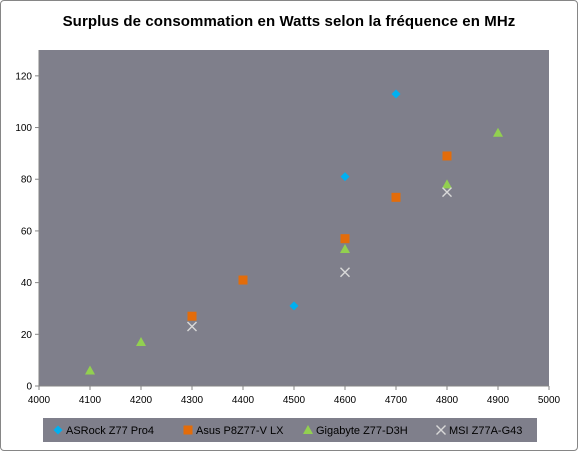  What do you see at coordinates (243, 400) in the screenshot?
I see `x-tick-label: 4400` at bounding box center [243, 400].